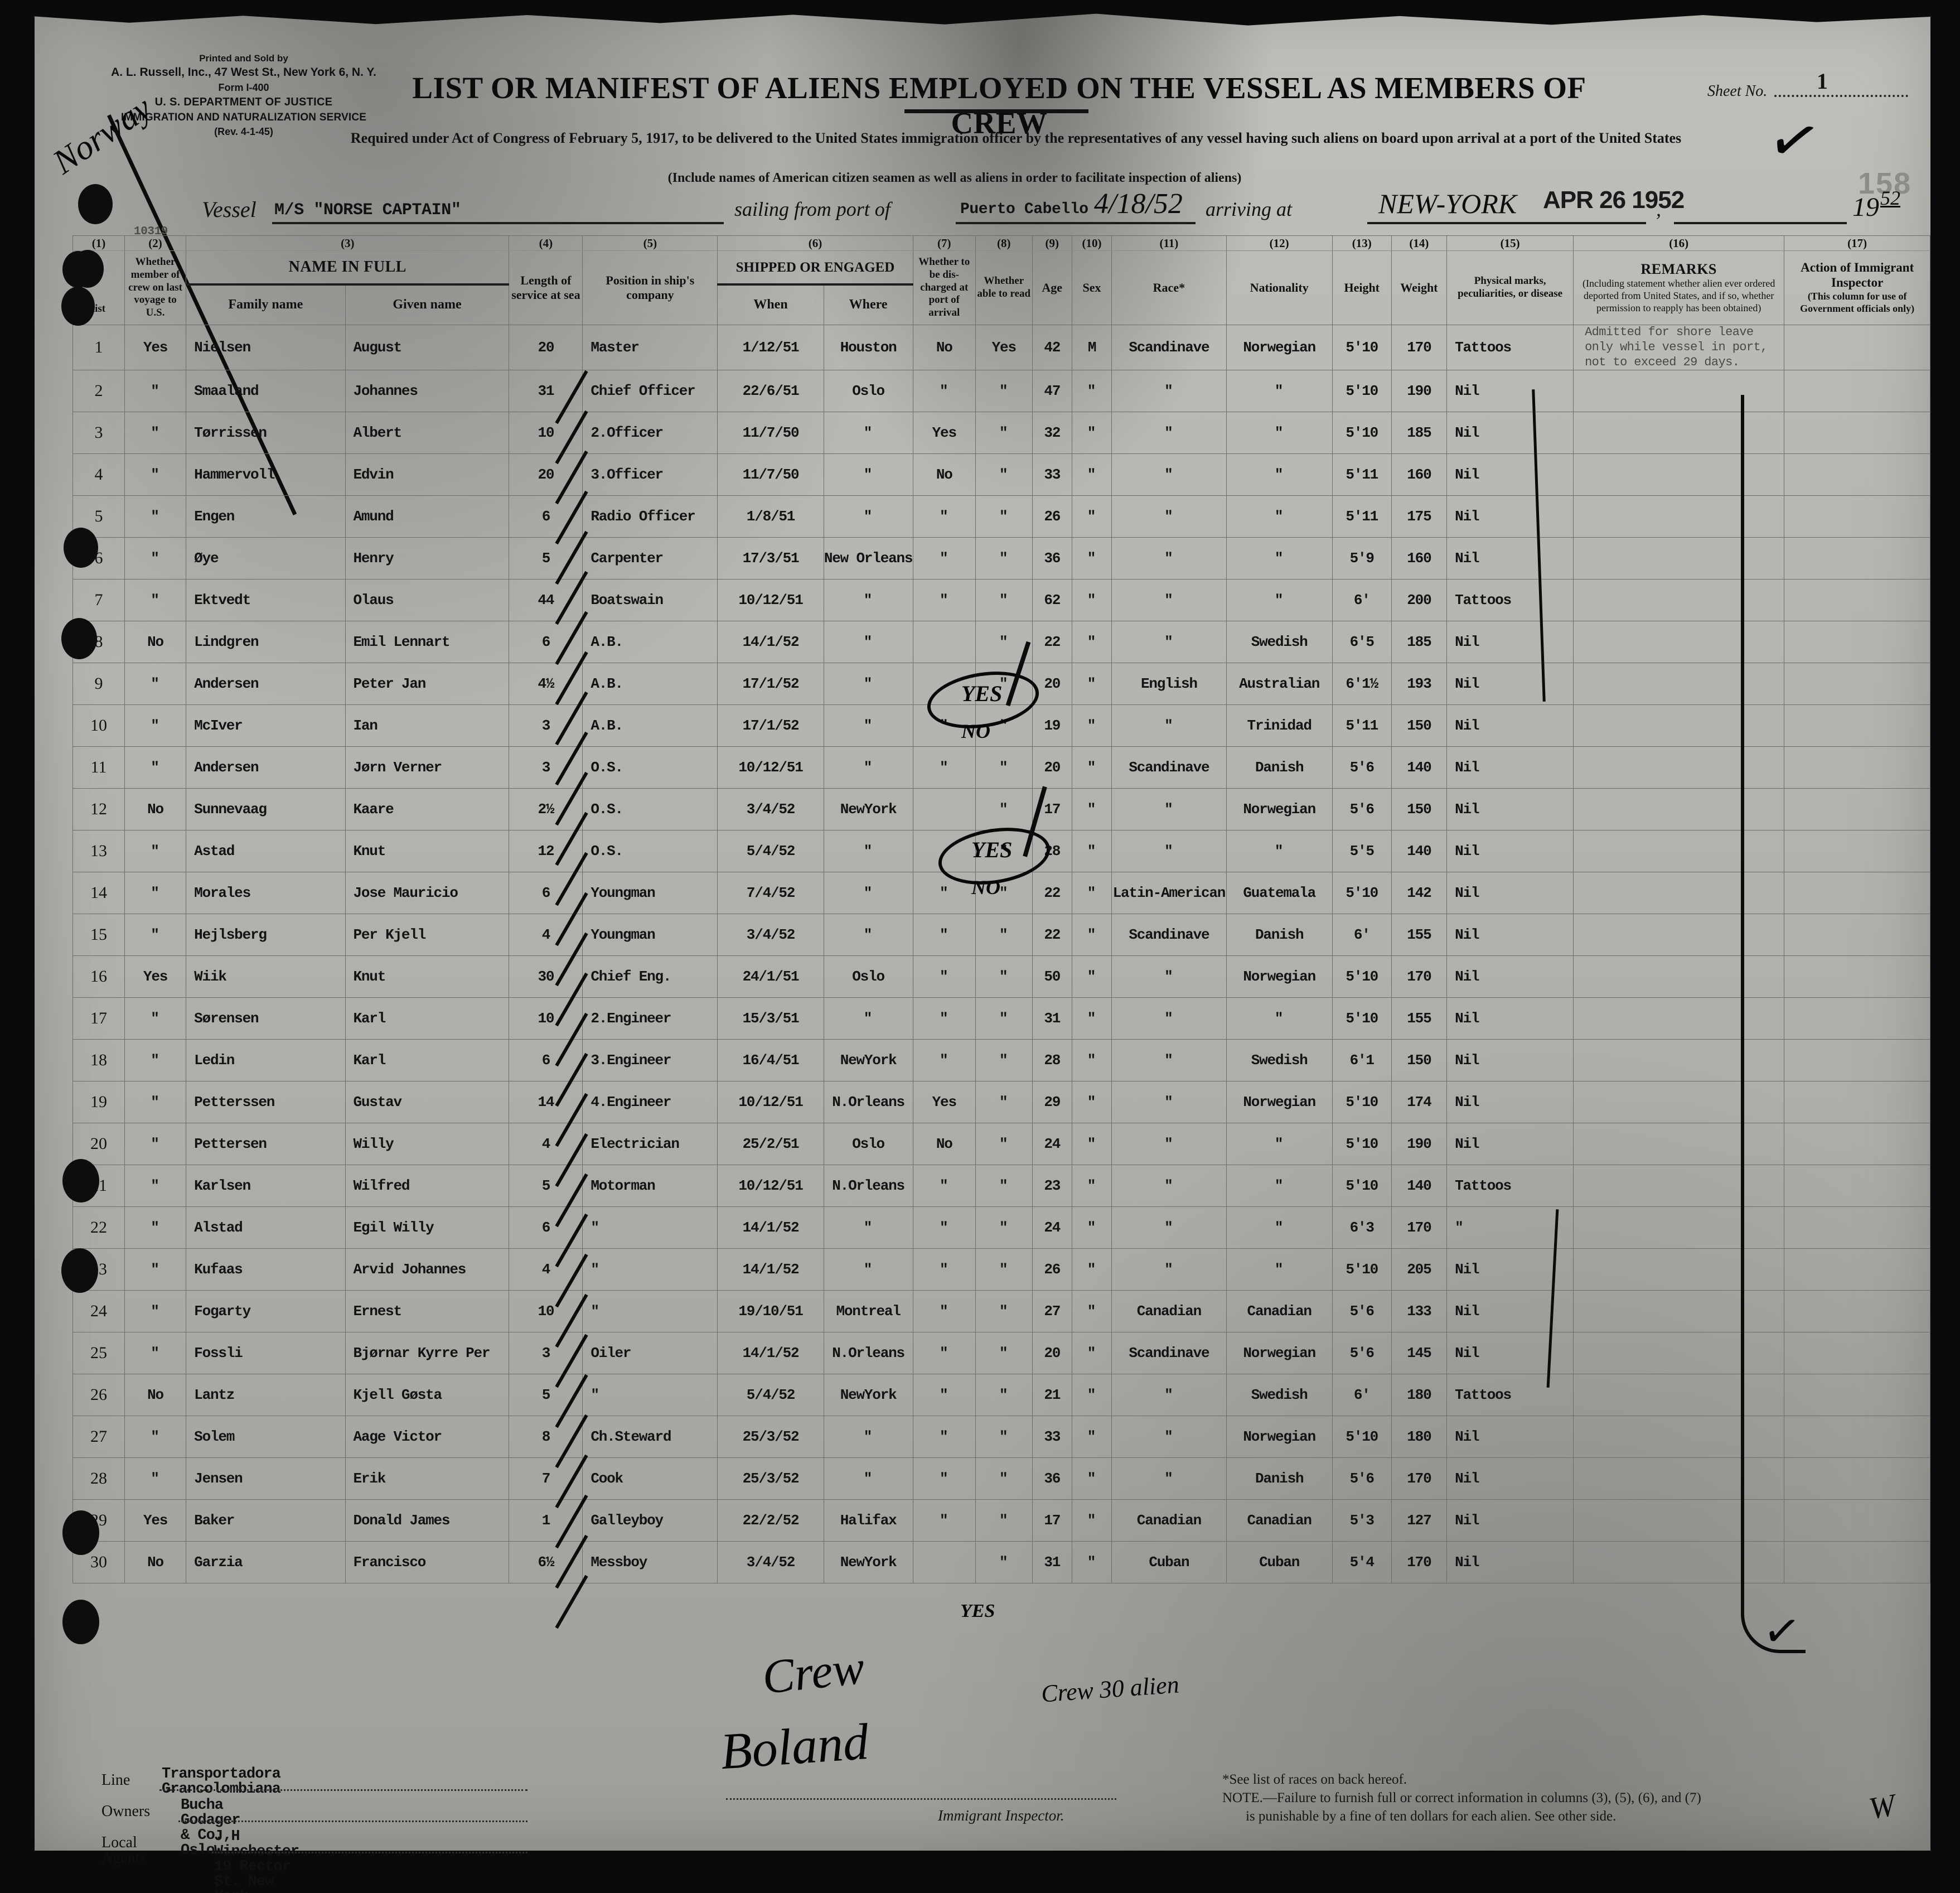 The width and height of the screenshot is (1960, 1893). What do you see at coordinates (868, 391) in the screenshot?
I see `cell-where: Oslo` at bounding box center [868, 391].